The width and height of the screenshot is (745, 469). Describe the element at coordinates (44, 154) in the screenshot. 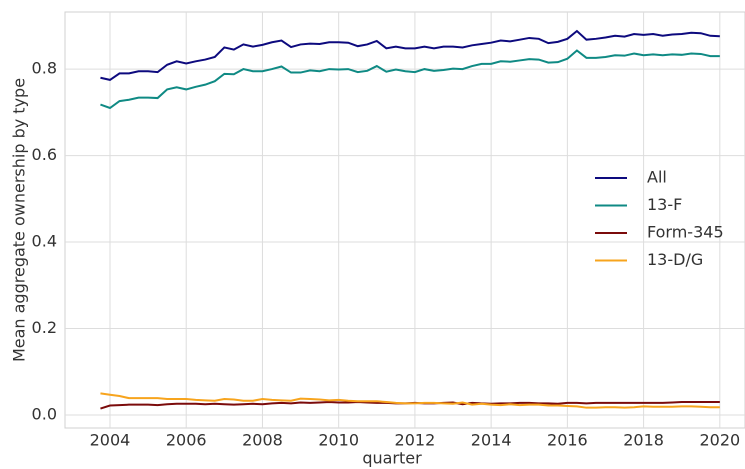

I see `y-tick-label: 0.6` at that location.